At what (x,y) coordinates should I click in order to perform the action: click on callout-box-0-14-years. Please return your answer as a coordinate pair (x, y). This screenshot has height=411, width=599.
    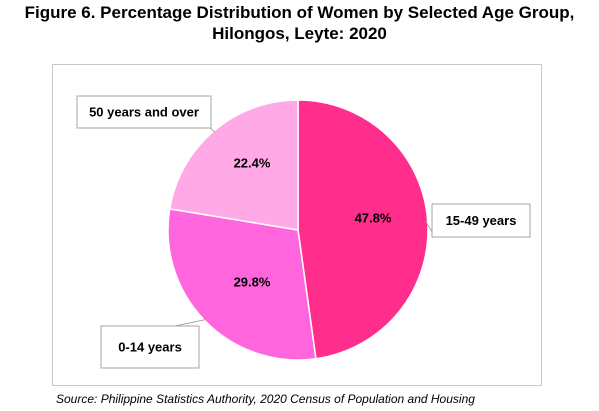
    Looking at the image, I should click on (150, 347).